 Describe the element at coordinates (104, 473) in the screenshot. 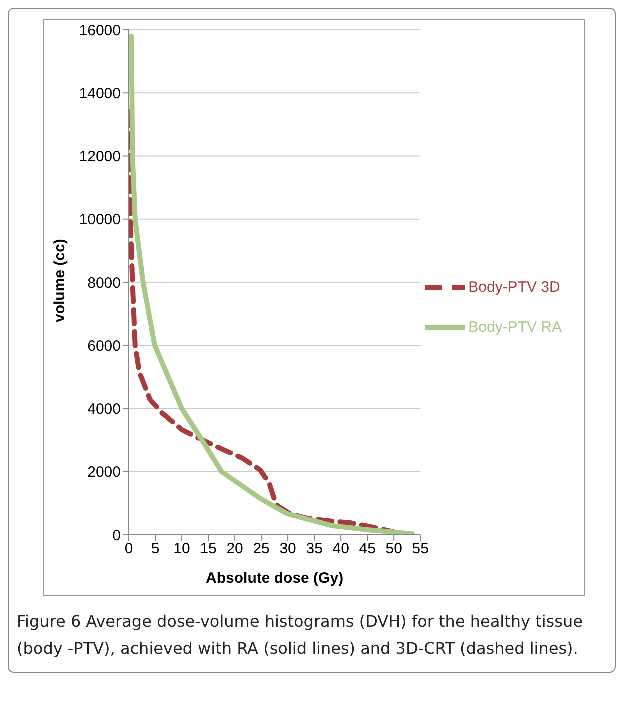

I see `y-tick-label: 2000` at that location.